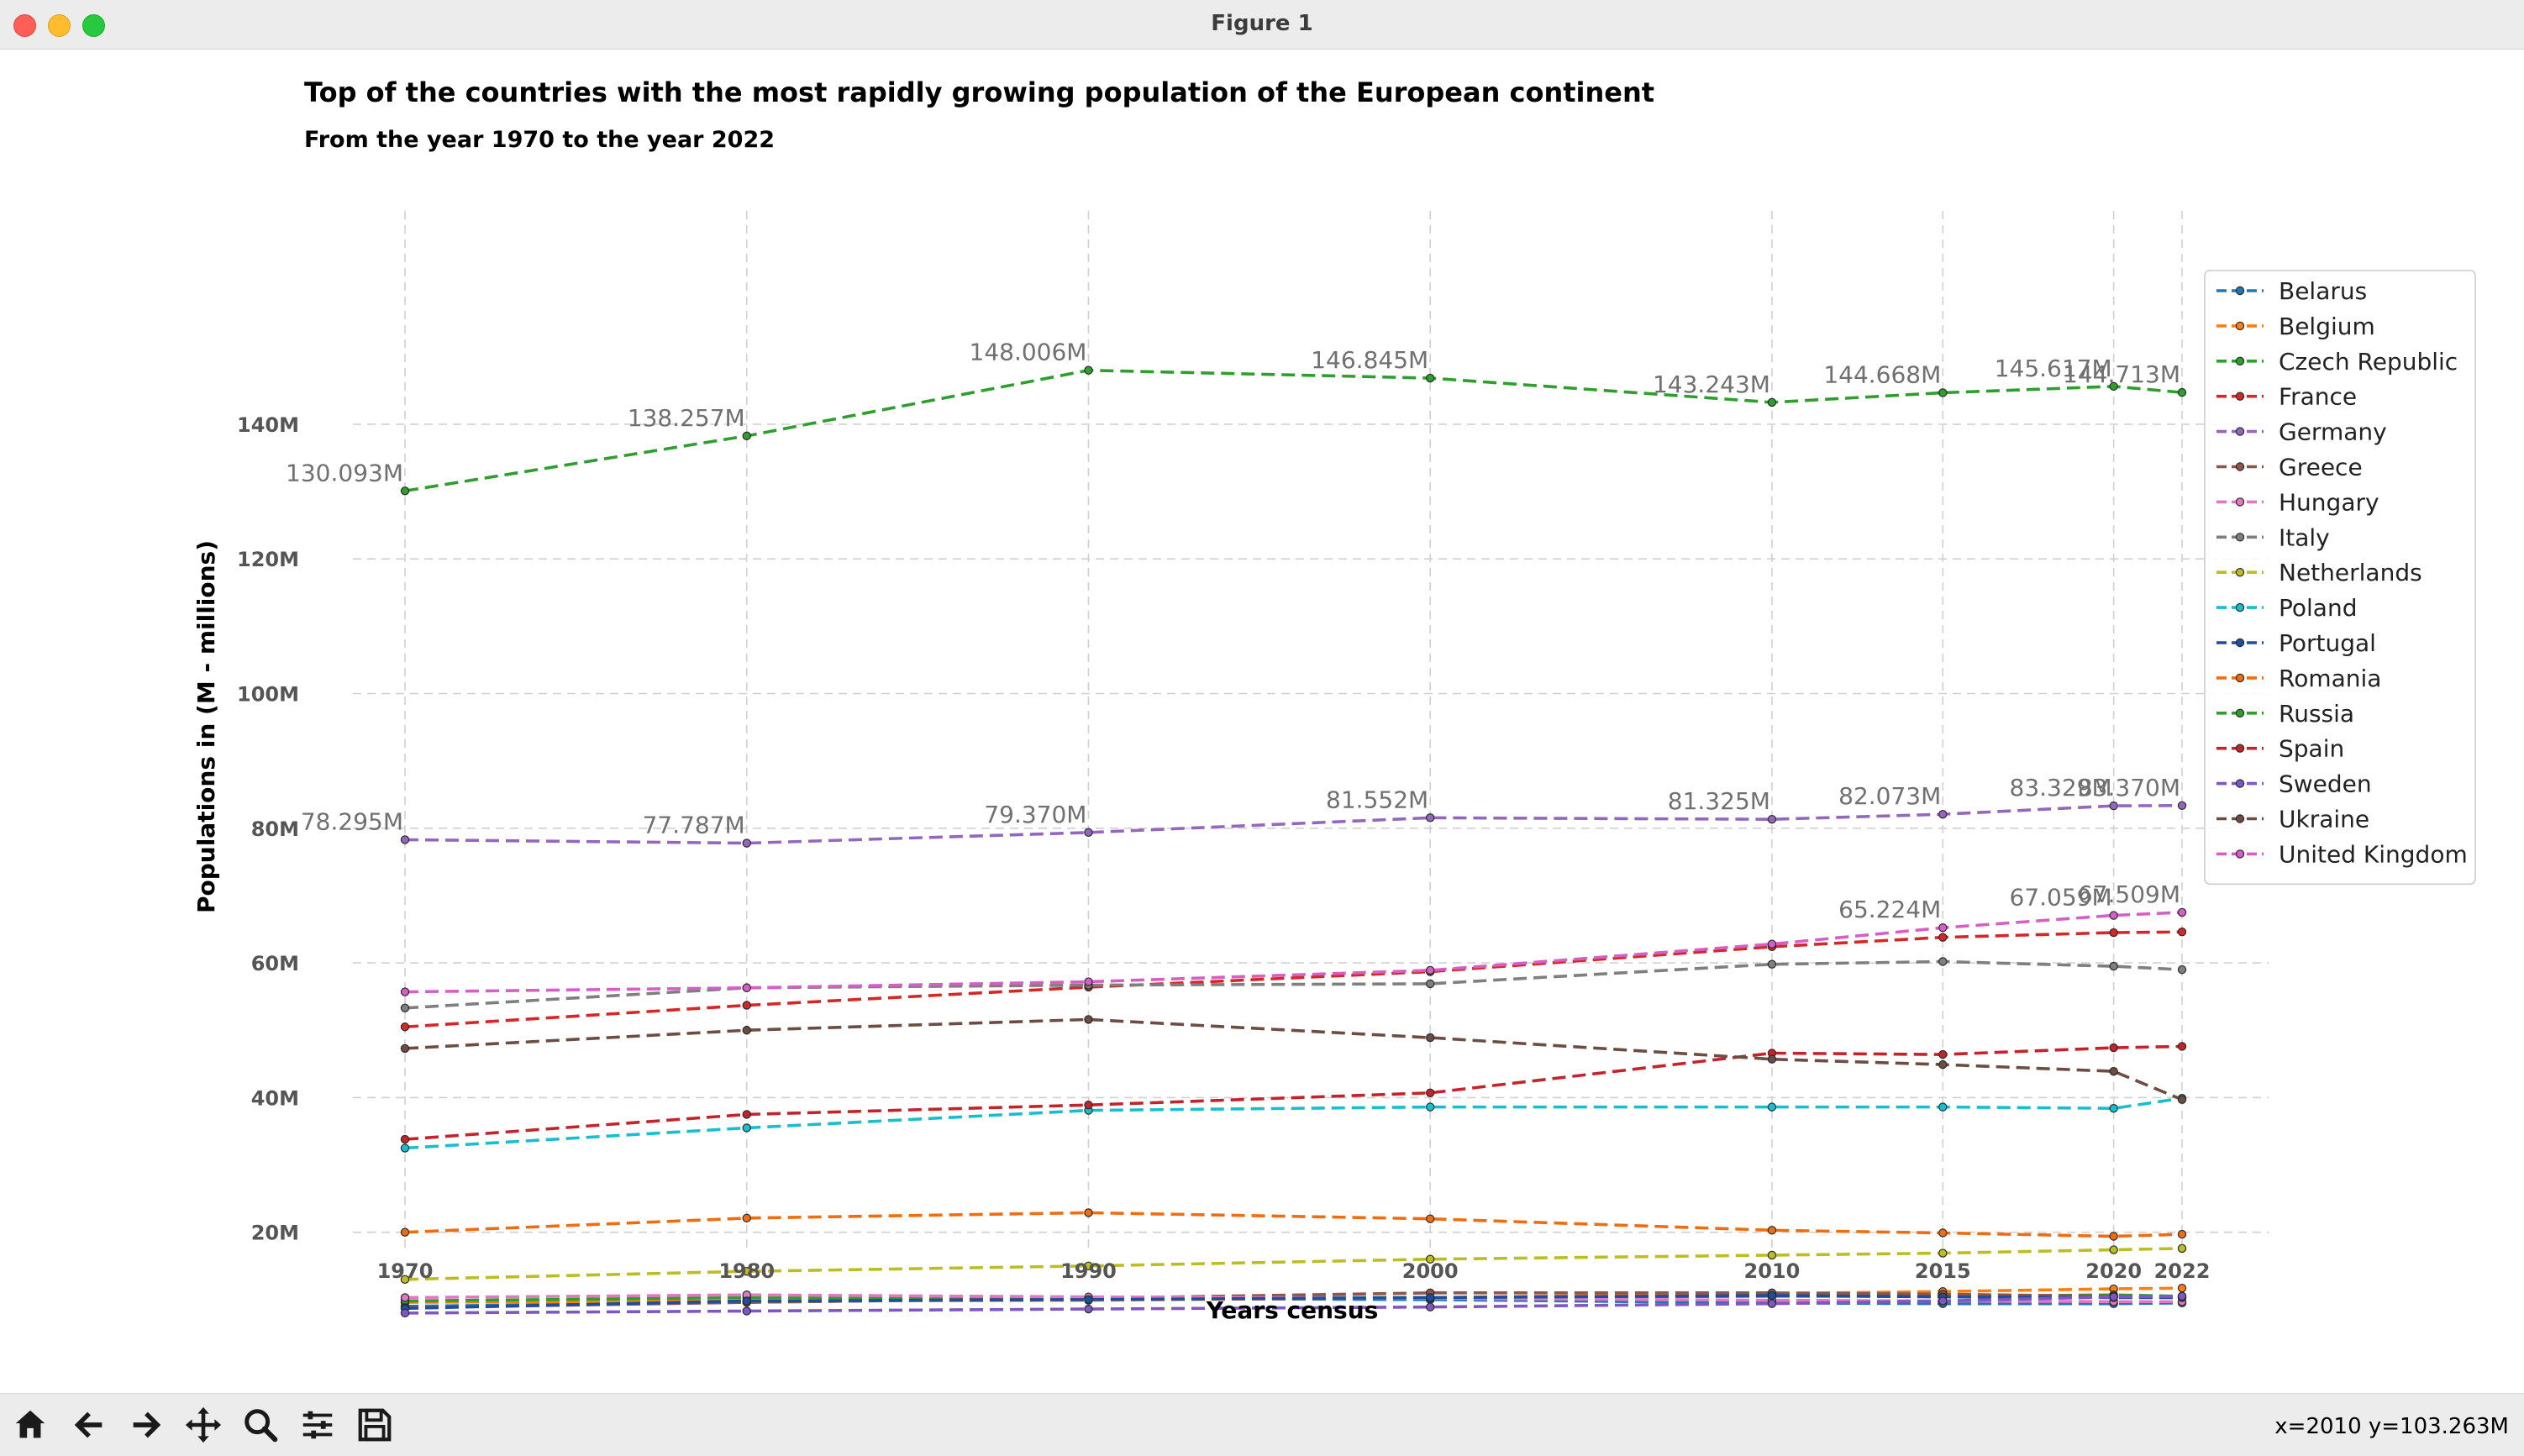  What do you see at coordinates (1773, 1271) in the screenshot?
I see `x-tick-label: 2010` at bounding box center [1773, 1271].